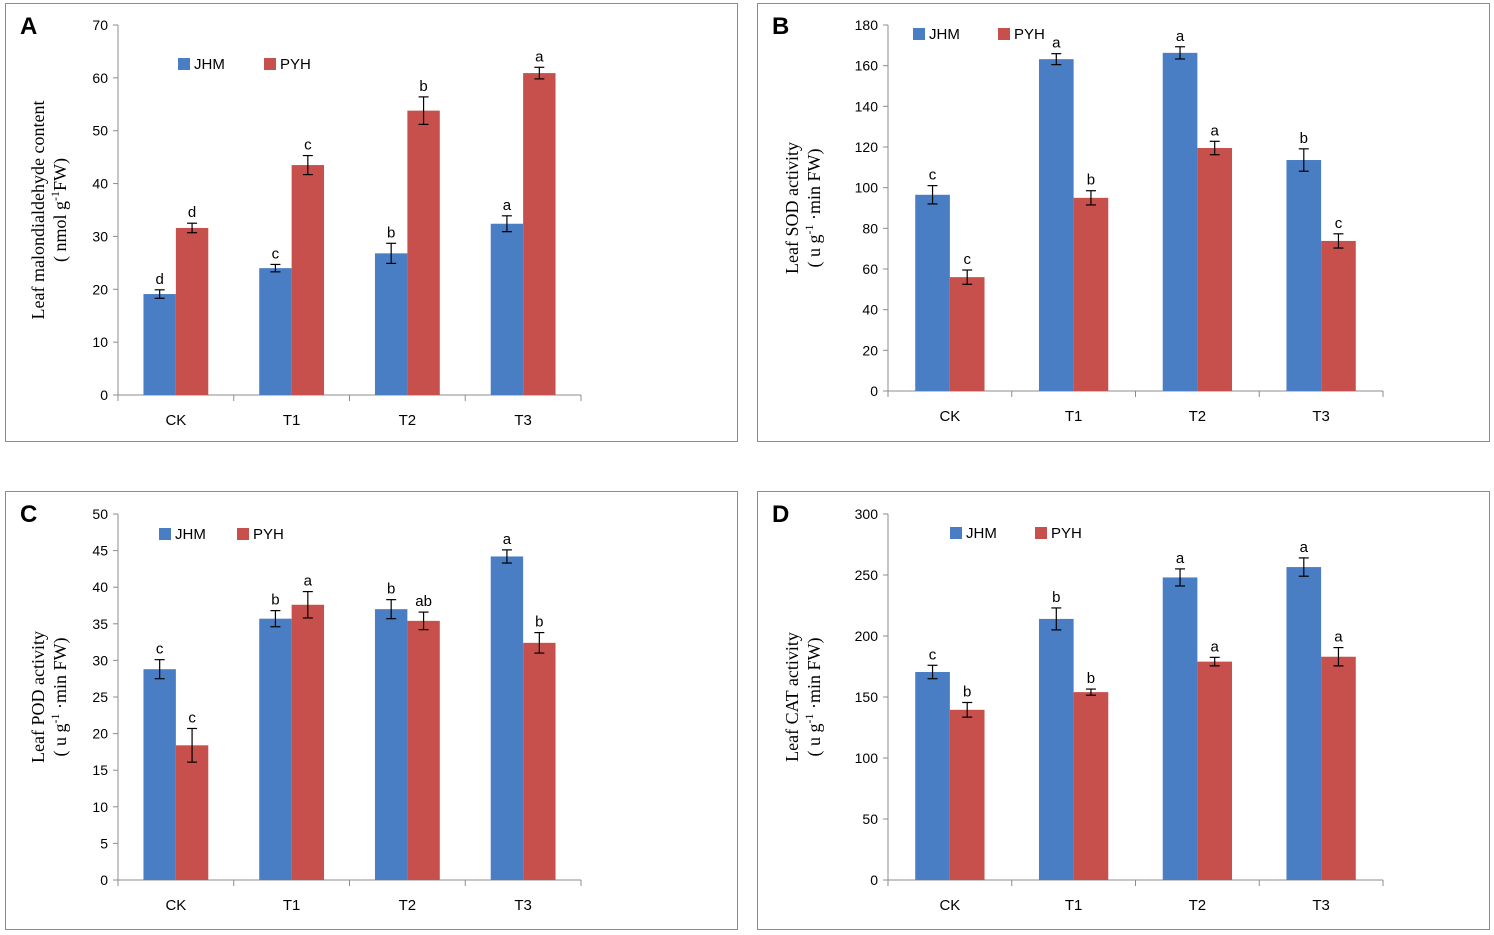  I want to click on y-tick-label: 160, so click(867, 66).